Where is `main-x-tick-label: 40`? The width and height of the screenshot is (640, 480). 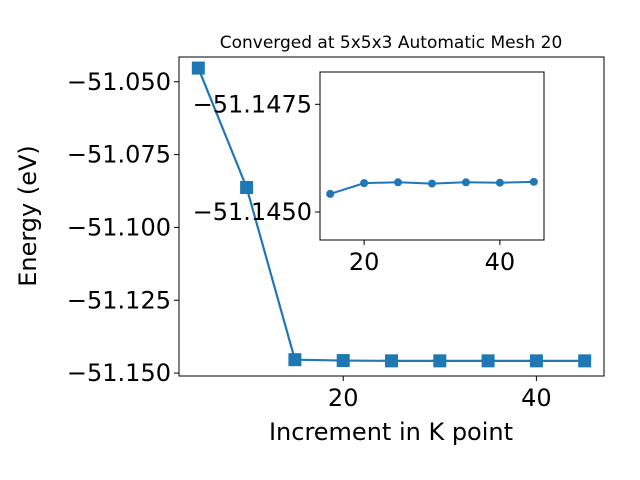
main-x-tick-label: 40 is located at coordinates (536, 398).